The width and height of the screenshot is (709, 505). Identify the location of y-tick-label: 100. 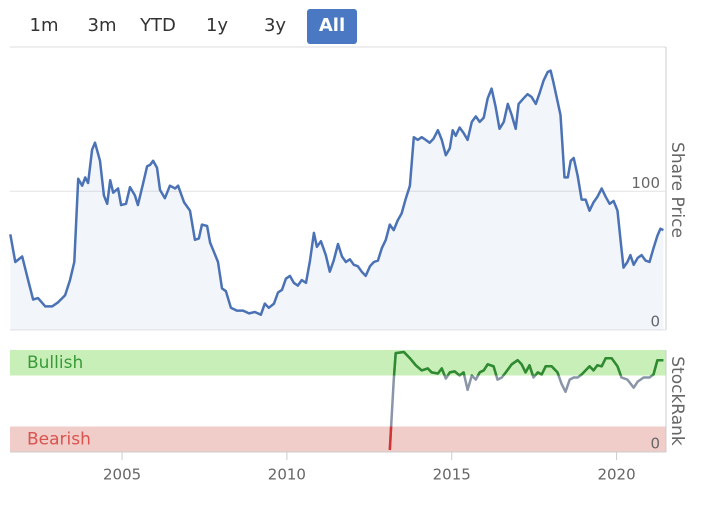
(645, 183).